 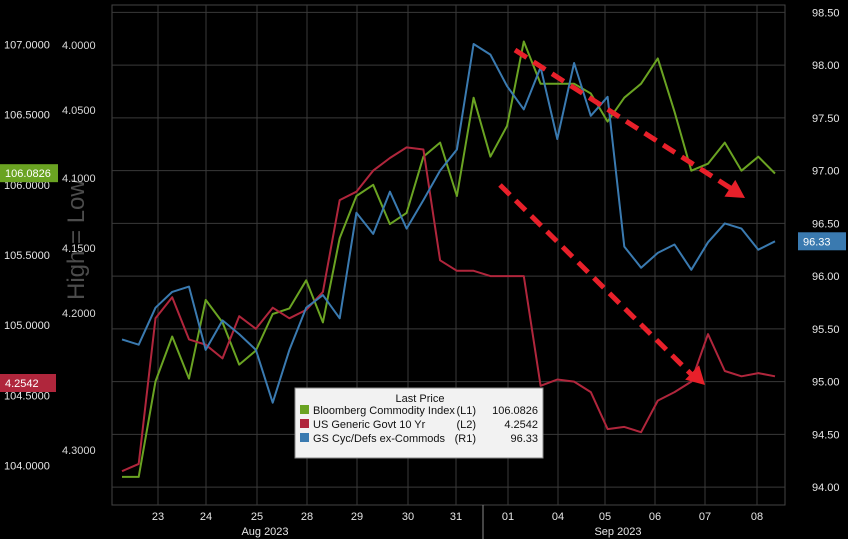 What do you see at coordinates (79, 314) in the screenshot?
I see `y-tick-label-l2: 4.2000` at bounding box center [79, 314].